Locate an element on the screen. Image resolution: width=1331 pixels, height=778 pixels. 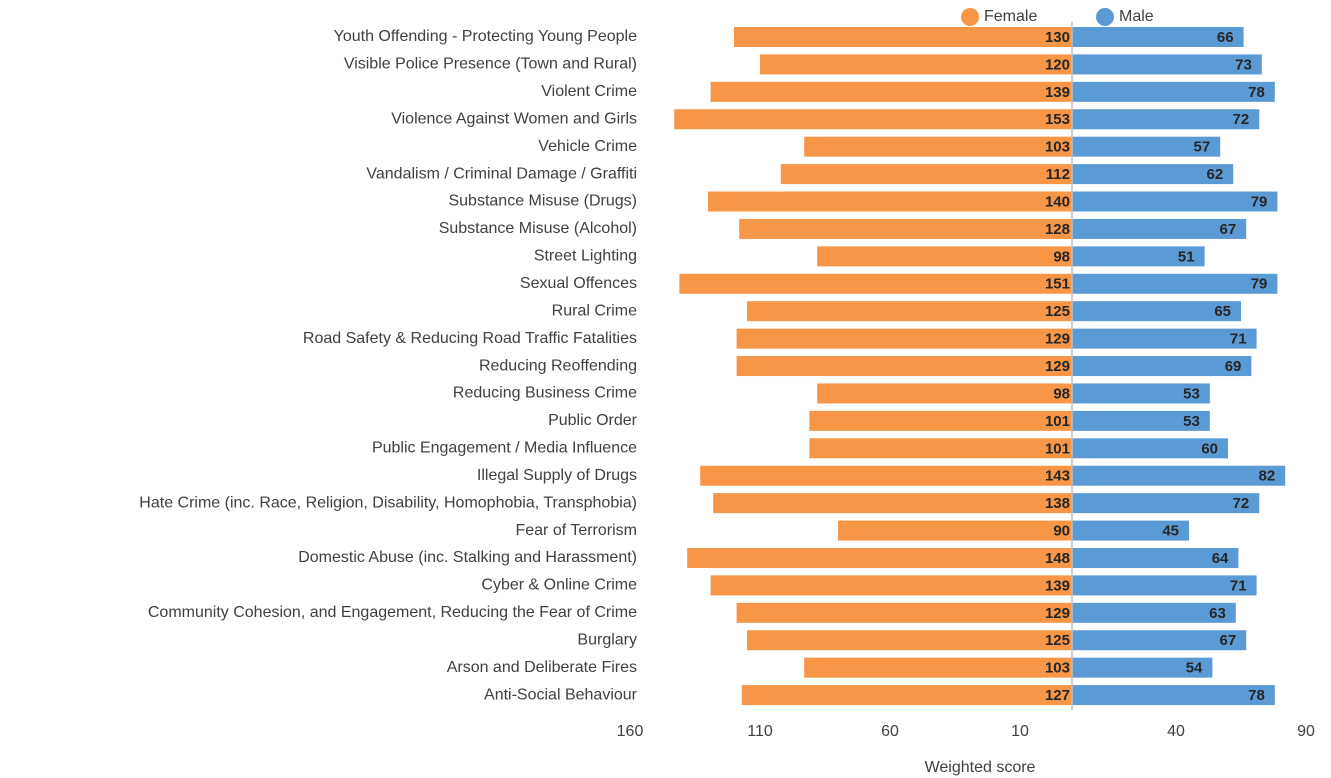
value-label: 112 is located at coordinates (1058, 174).